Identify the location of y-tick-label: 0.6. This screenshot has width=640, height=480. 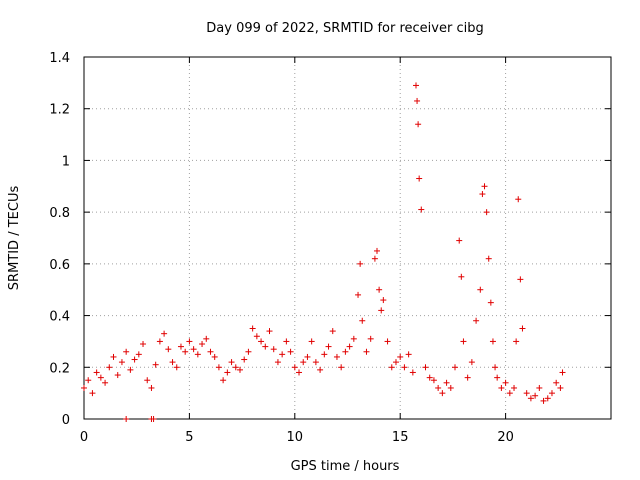
(59, 265).